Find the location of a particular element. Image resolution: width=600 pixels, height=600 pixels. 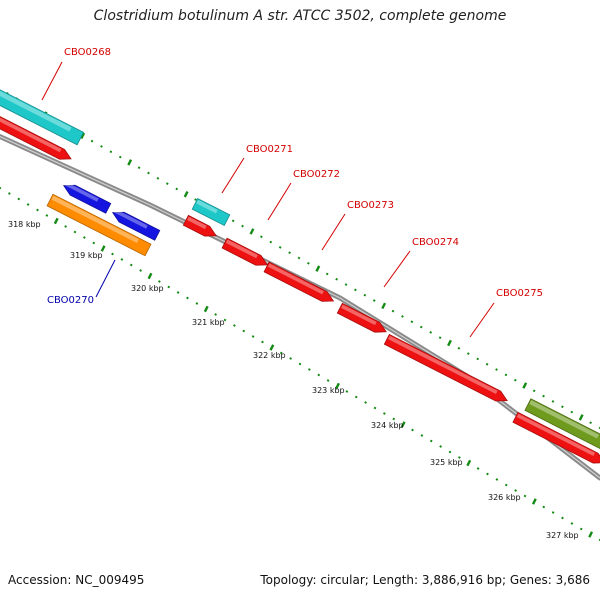

gene-label: CBO0268 is located at coordinates (87, 52).